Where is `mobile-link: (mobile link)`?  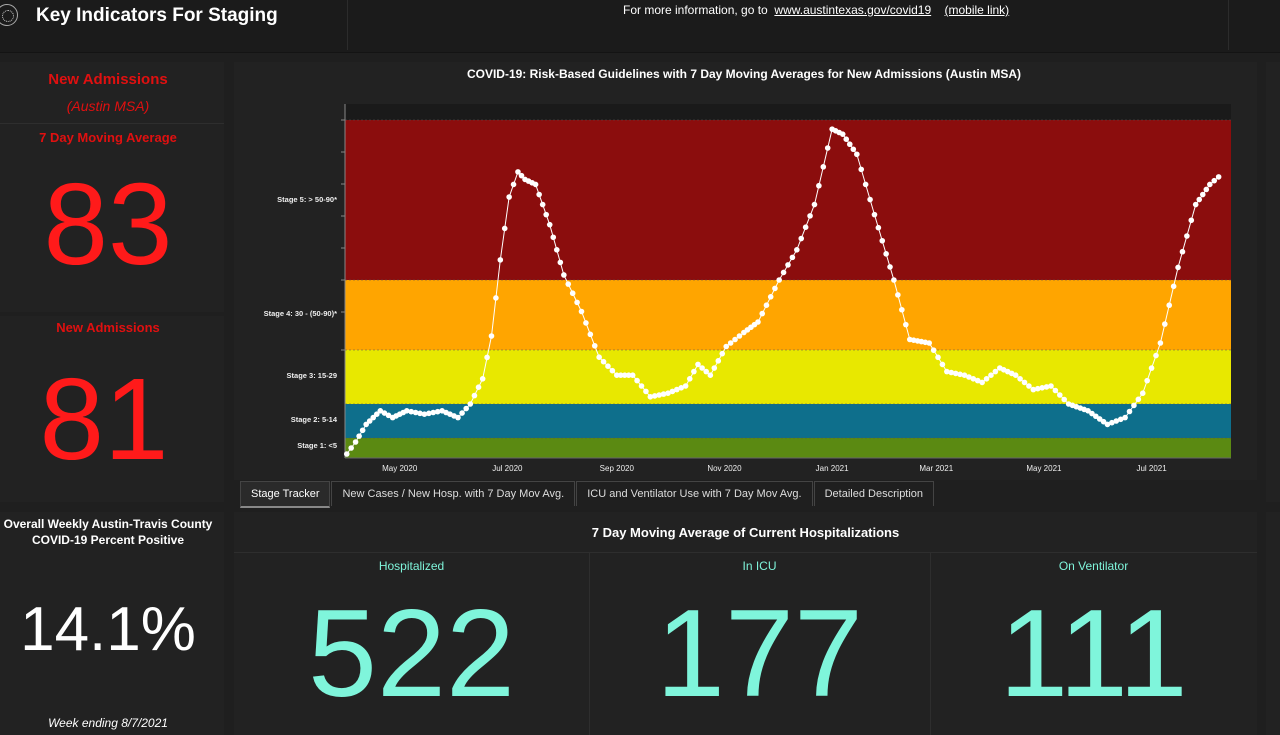 mobile-link: (mobile link) is located at coordinates (977, 10).